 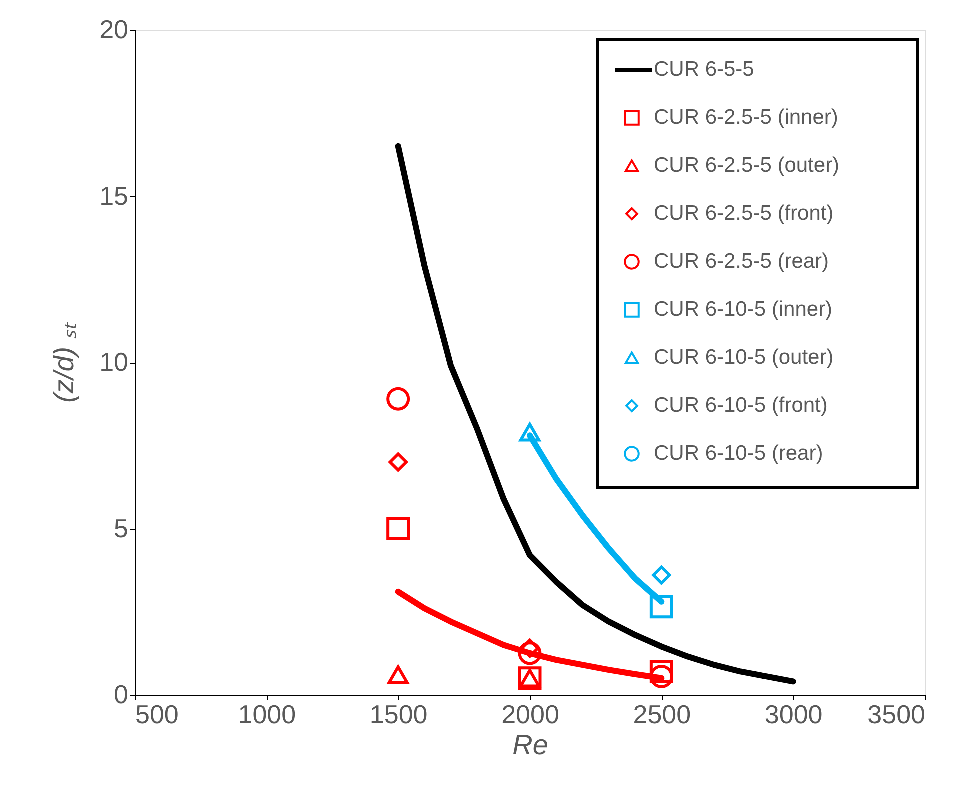 What do you see at coordinates (744, 213) in the screenshot?
I see `legend-label: CUR 6-2.5-5 (front)` at bounding box center [744, 213].